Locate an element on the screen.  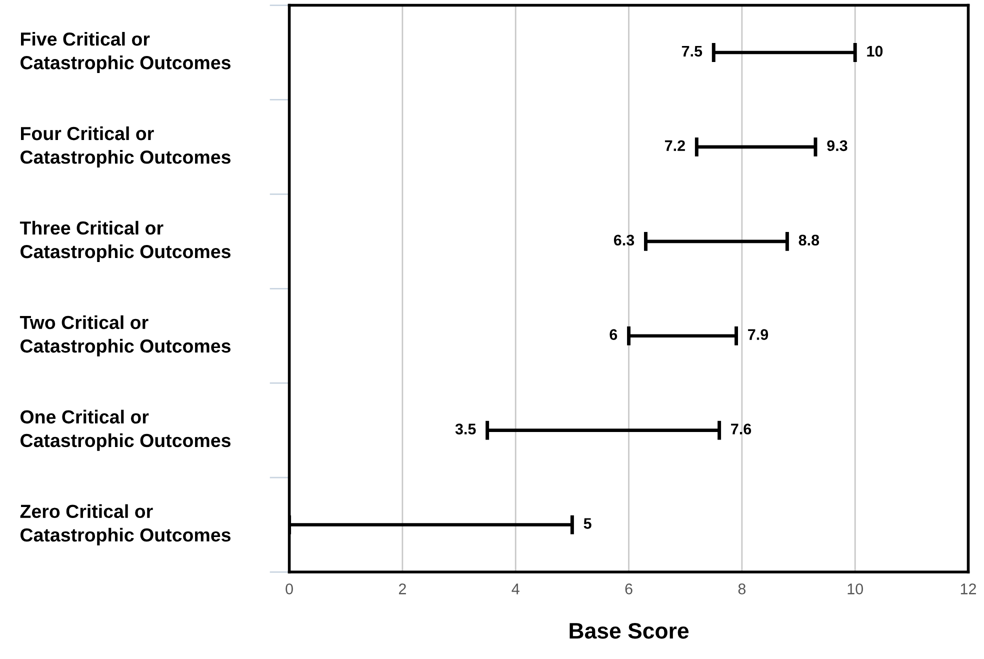
x-tick-label: 0 is located at coordinates (289, 589).